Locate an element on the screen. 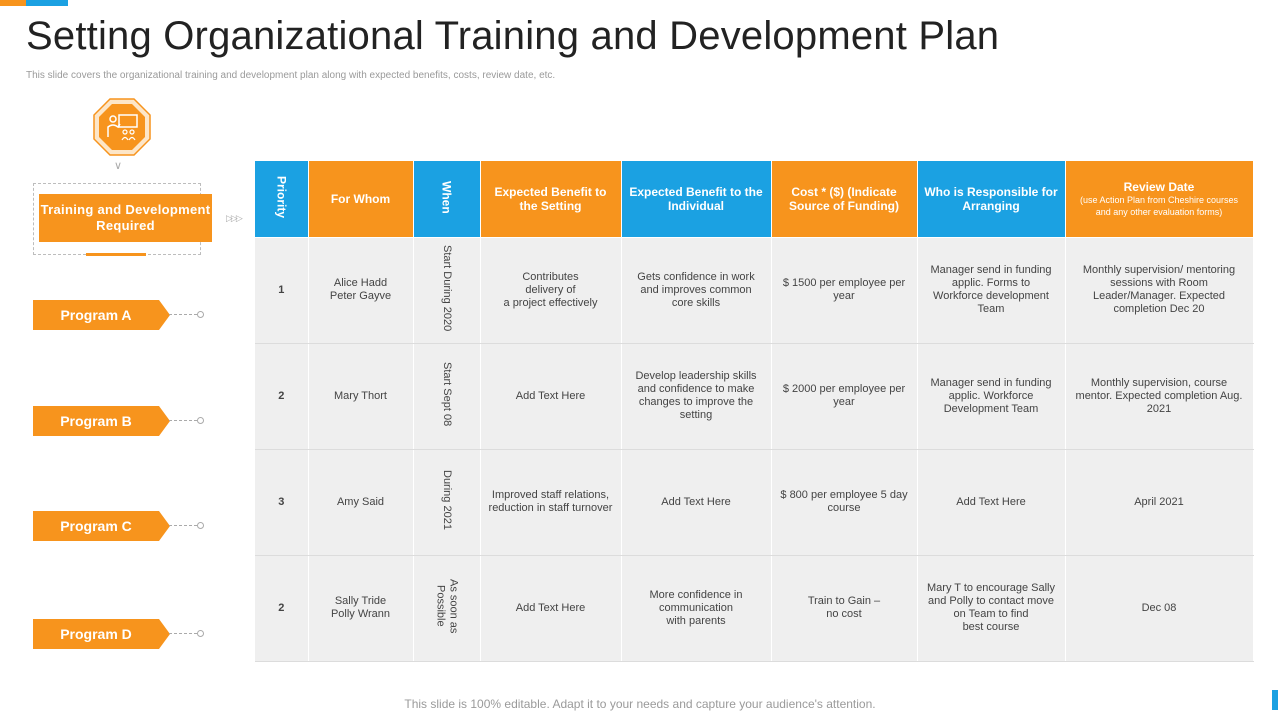 The height and width of the screenshot is (720, 1280). cell-benefit-individual: Add Text Here is located at coordinates (696, 502).